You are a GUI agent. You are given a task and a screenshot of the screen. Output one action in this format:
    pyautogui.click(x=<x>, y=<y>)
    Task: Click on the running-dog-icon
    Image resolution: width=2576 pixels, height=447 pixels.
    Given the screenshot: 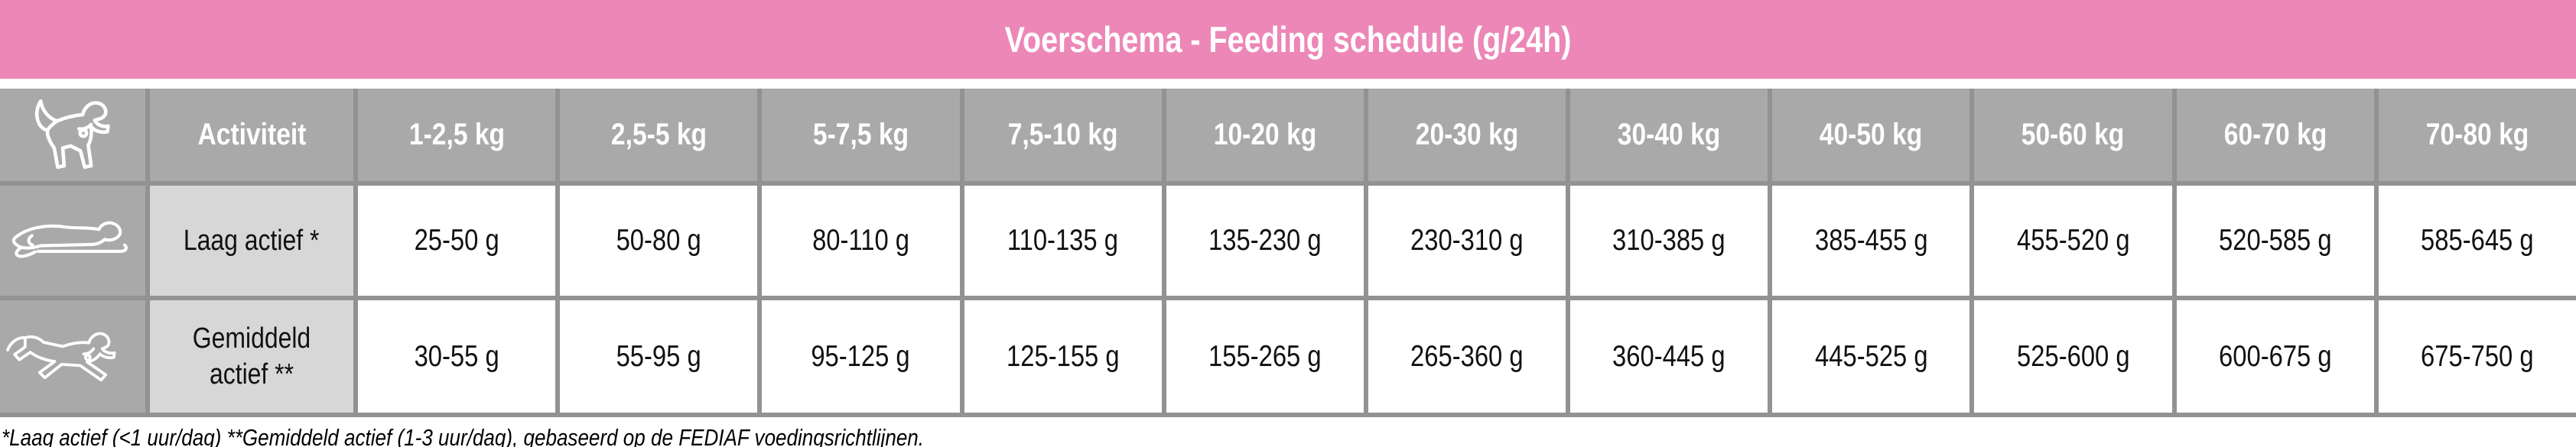 What is the action you would take?
    pyautogui.click(x=61, y=356)
    